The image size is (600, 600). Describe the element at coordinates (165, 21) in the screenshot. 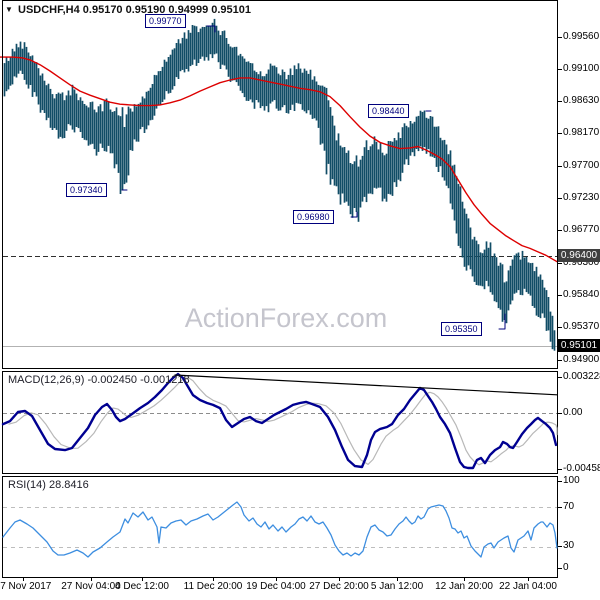

I see `price-annotation-0.99770: 0.99770` at that location.